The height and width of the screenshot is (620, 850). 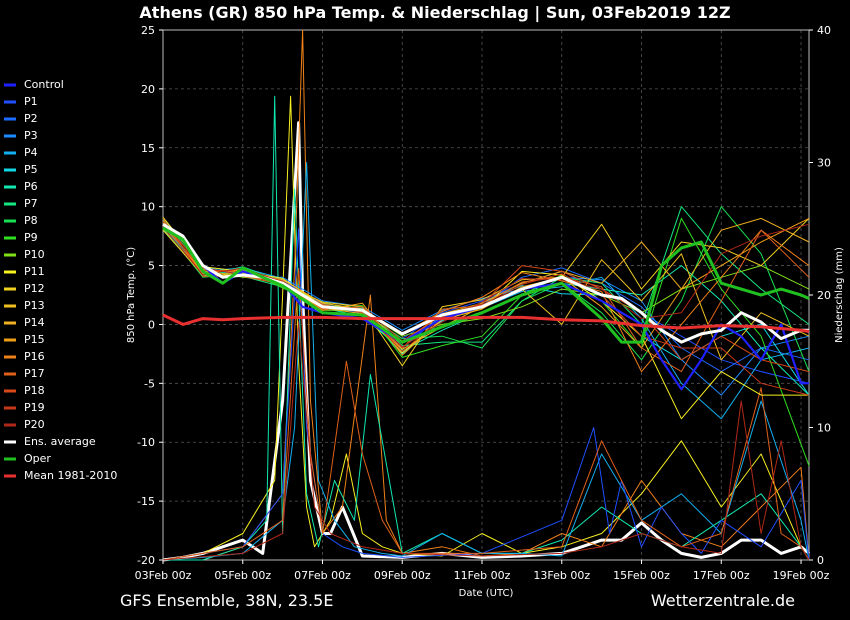 I want to click on legend-item: Ens. average, so click(x=50, y=441).